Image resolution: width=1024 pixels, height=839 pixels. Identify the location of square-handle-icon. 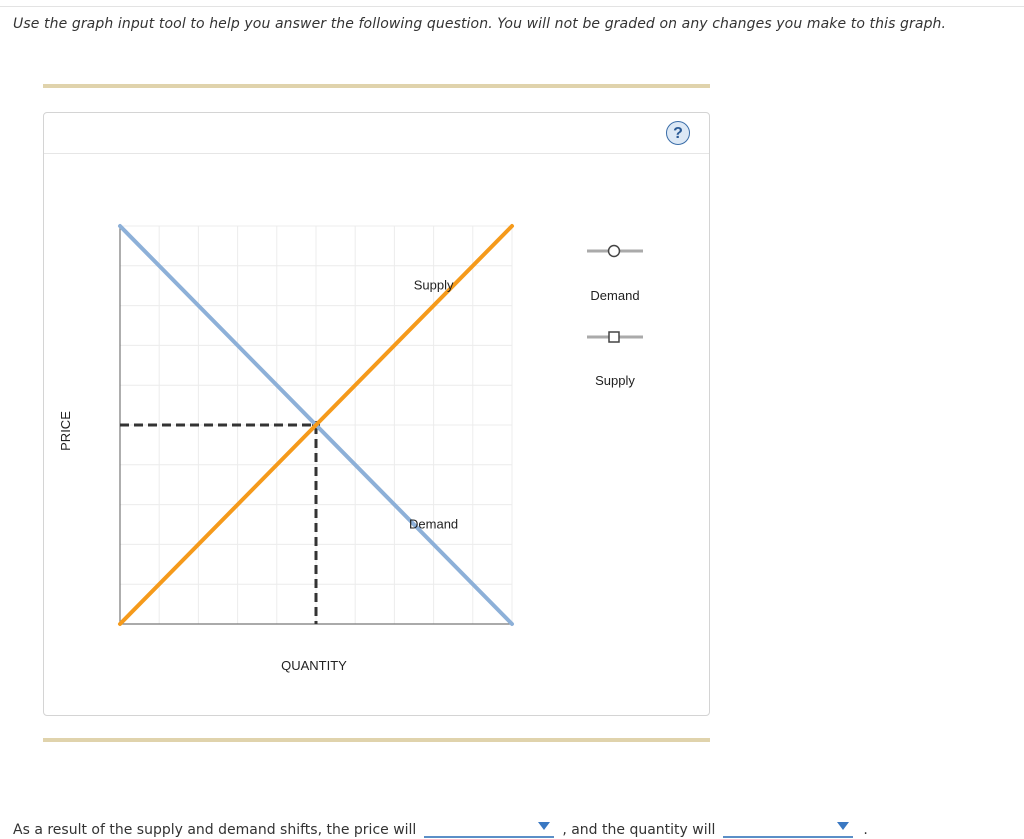
(614, 337).